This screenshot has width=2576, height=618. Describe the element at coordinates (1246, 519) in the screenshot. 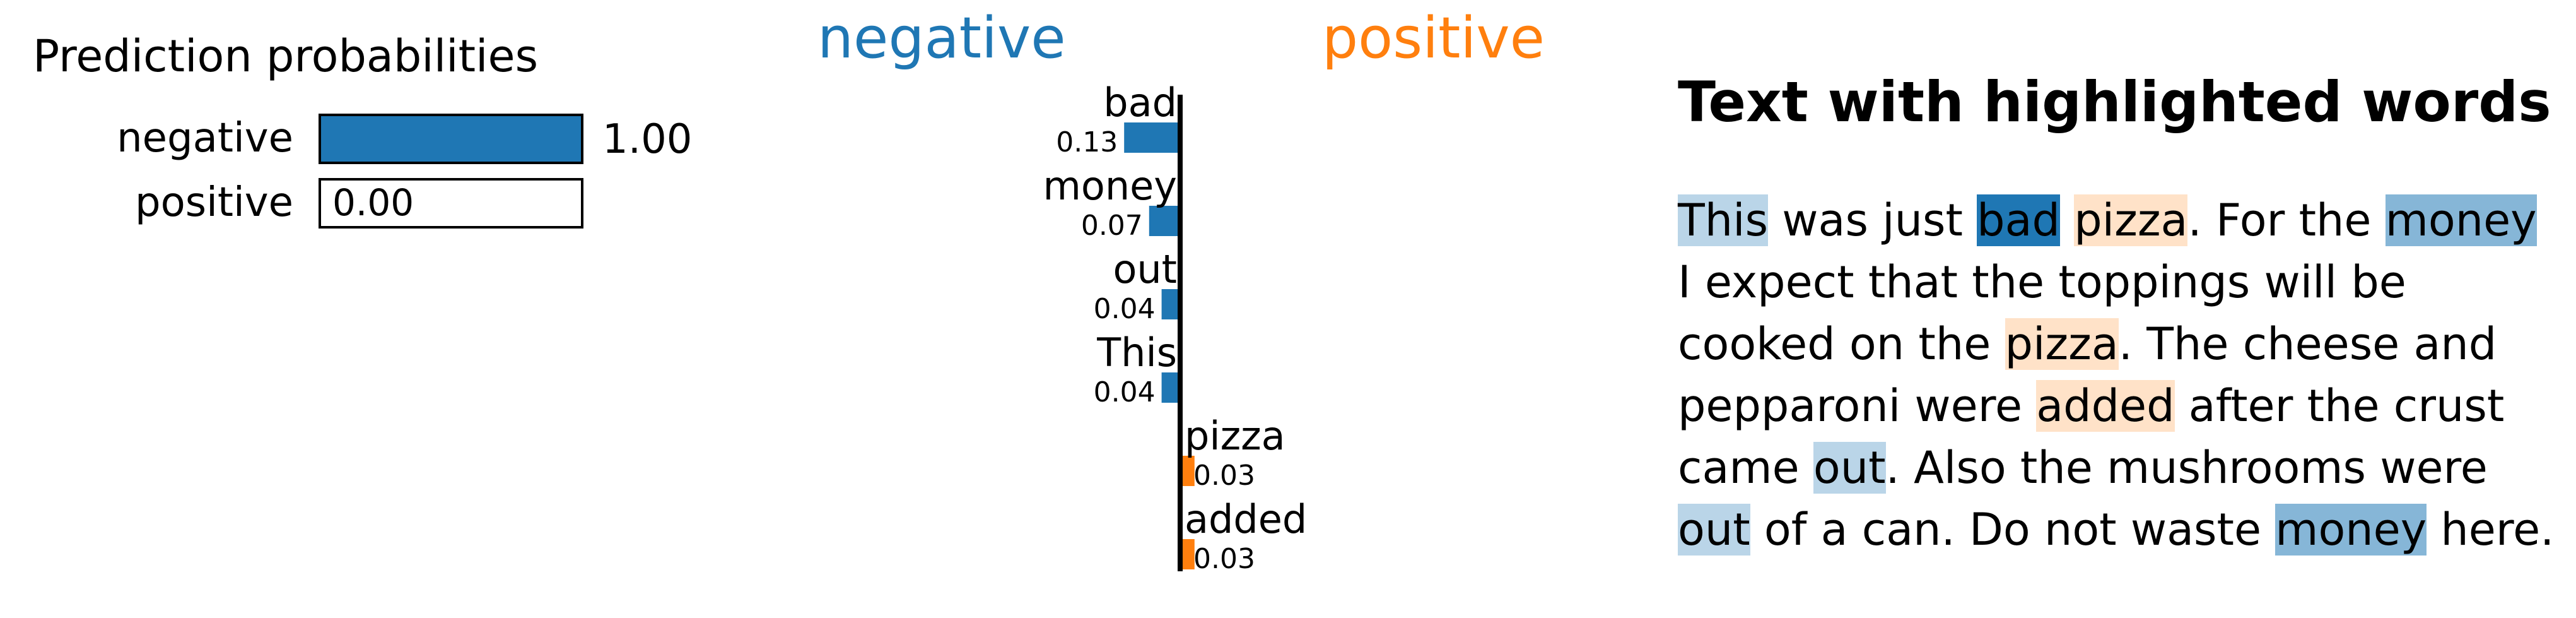

I see `feature-label-added: added` at that location.